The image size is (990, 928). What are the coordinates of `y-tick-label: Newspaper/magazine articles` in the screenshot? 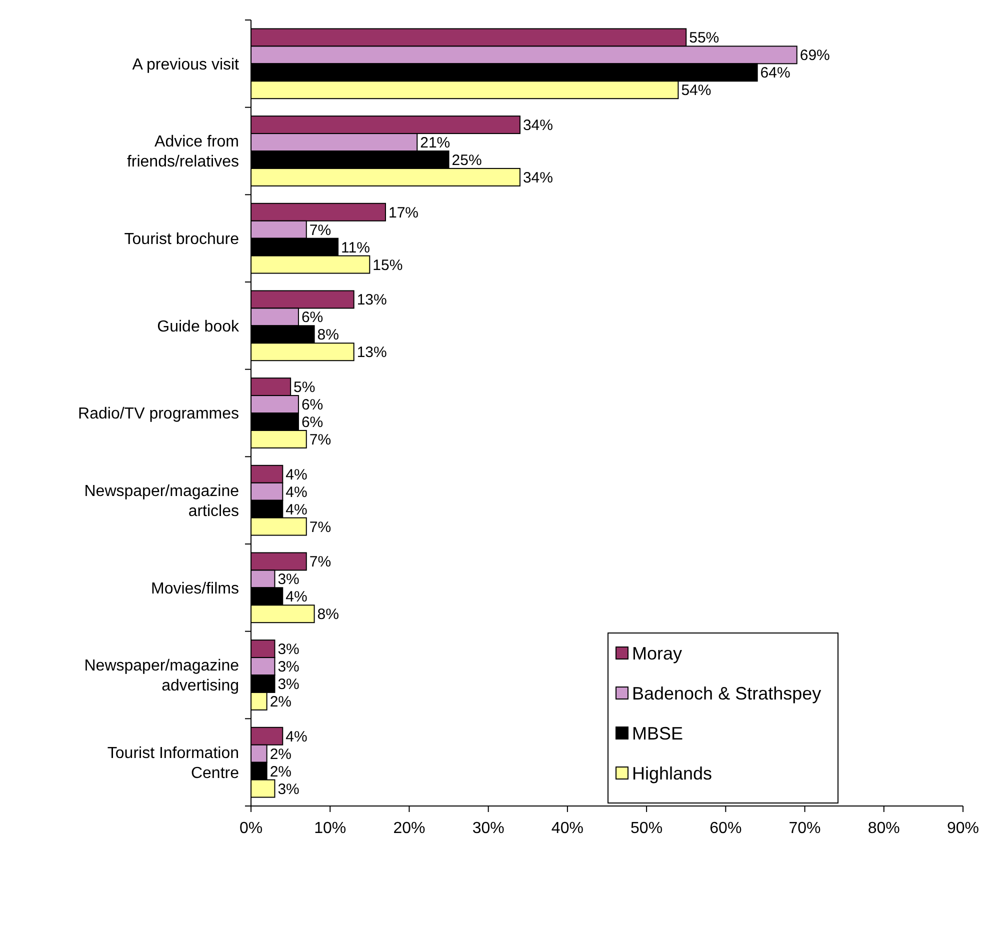 It's located at (162, 501).